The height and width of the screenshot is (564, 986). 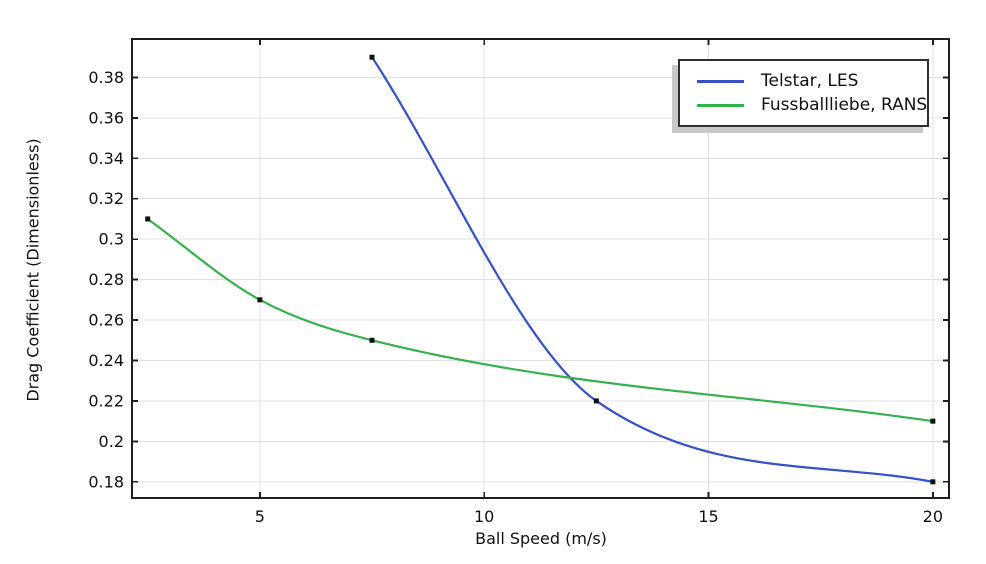 I want to click on y-tick-label: 0.3, so click(x=111, y=239).